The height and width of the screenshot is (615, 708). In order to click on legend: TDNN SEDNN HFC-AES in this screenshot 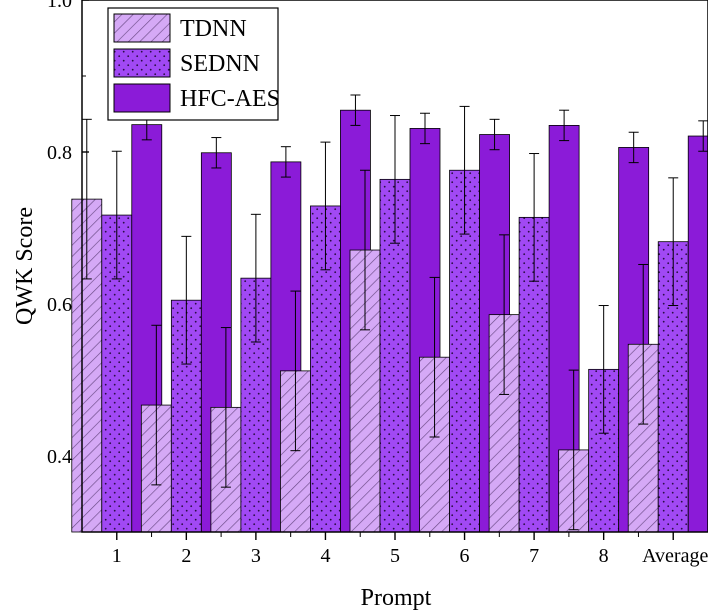, I will do `click(193, 64)`.